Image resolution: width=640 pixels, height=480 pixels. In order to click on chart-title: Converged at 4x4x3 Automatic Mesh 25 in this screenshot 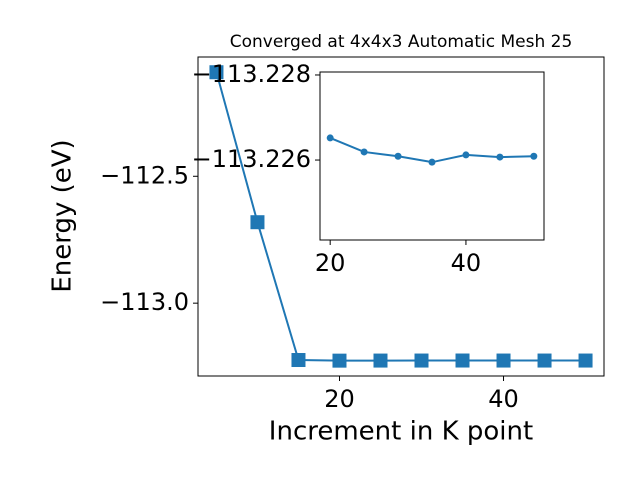, I will do `click(401, 42)`.